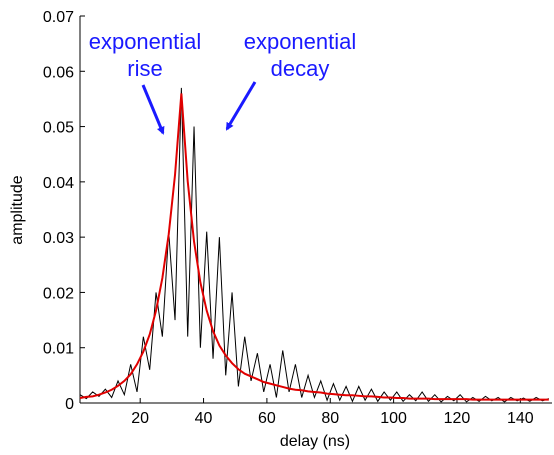 Image resolution: width=554 pixels, height=455 pixels. What do you see at coordinates (315, 441) in the screenshot?
I see `x-axis-label: delay (ns)` at bounding box center [315, 441].